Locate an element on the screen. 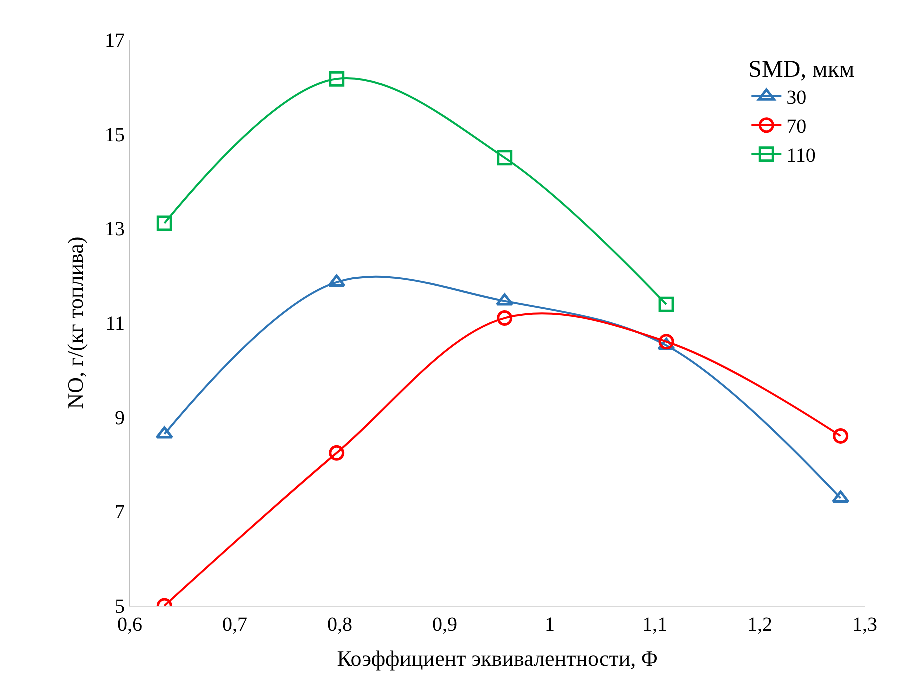 The width and height of the screenshot is (905, 686). legend-label: 30 is located at coordinates (796, 98).